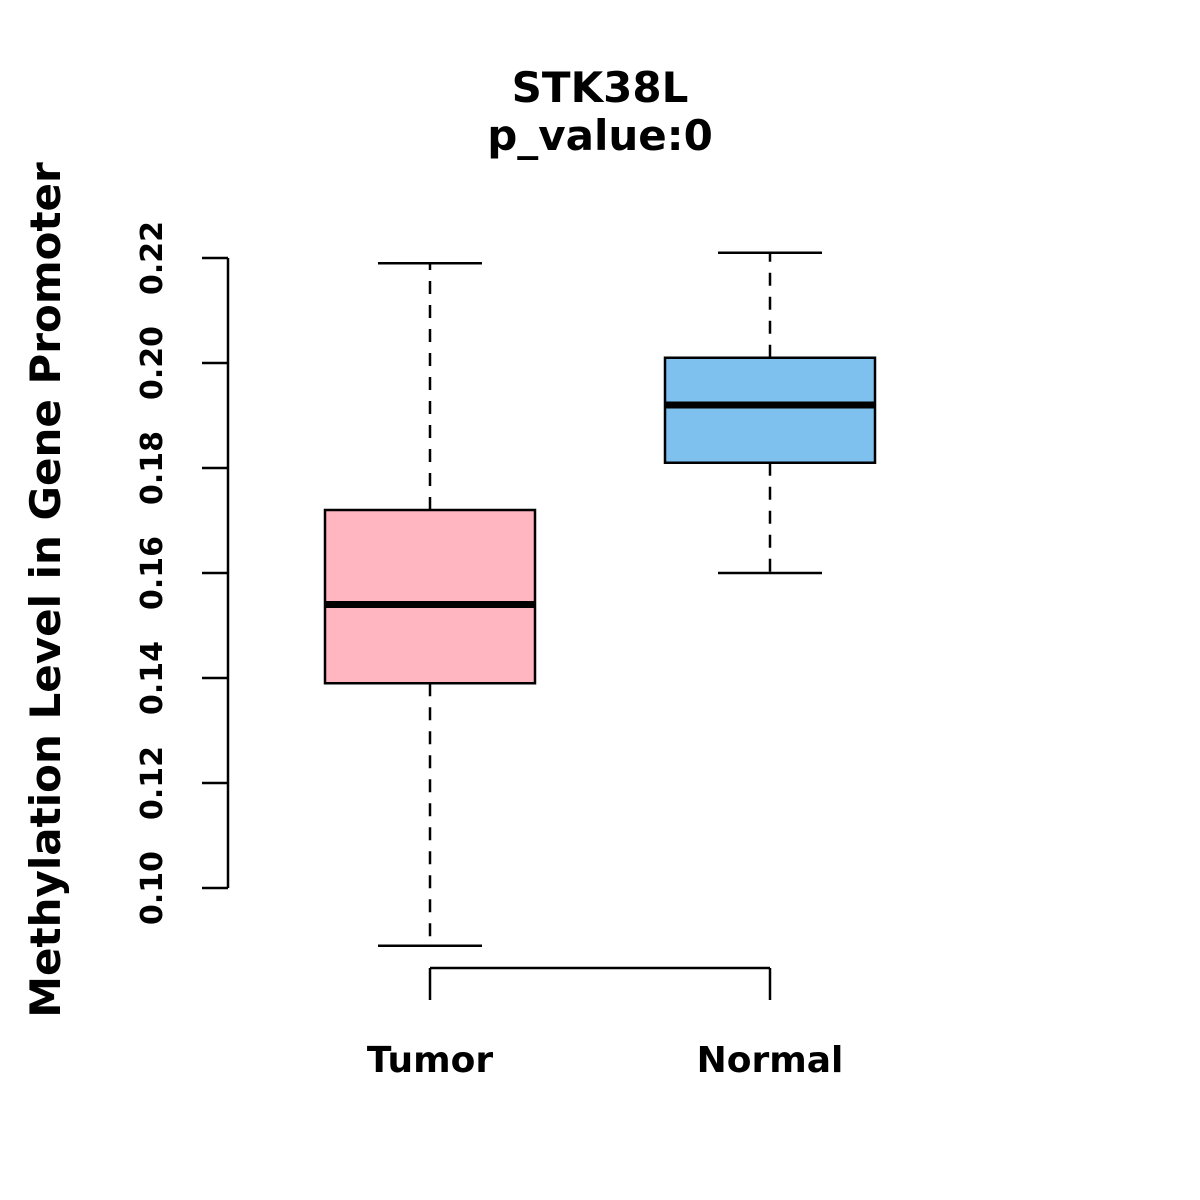 Image resolution: width=1200 pixels, height=1200 pixels. I want to click on x-tick-label-tumor: Tumor, so click(430, 1060).